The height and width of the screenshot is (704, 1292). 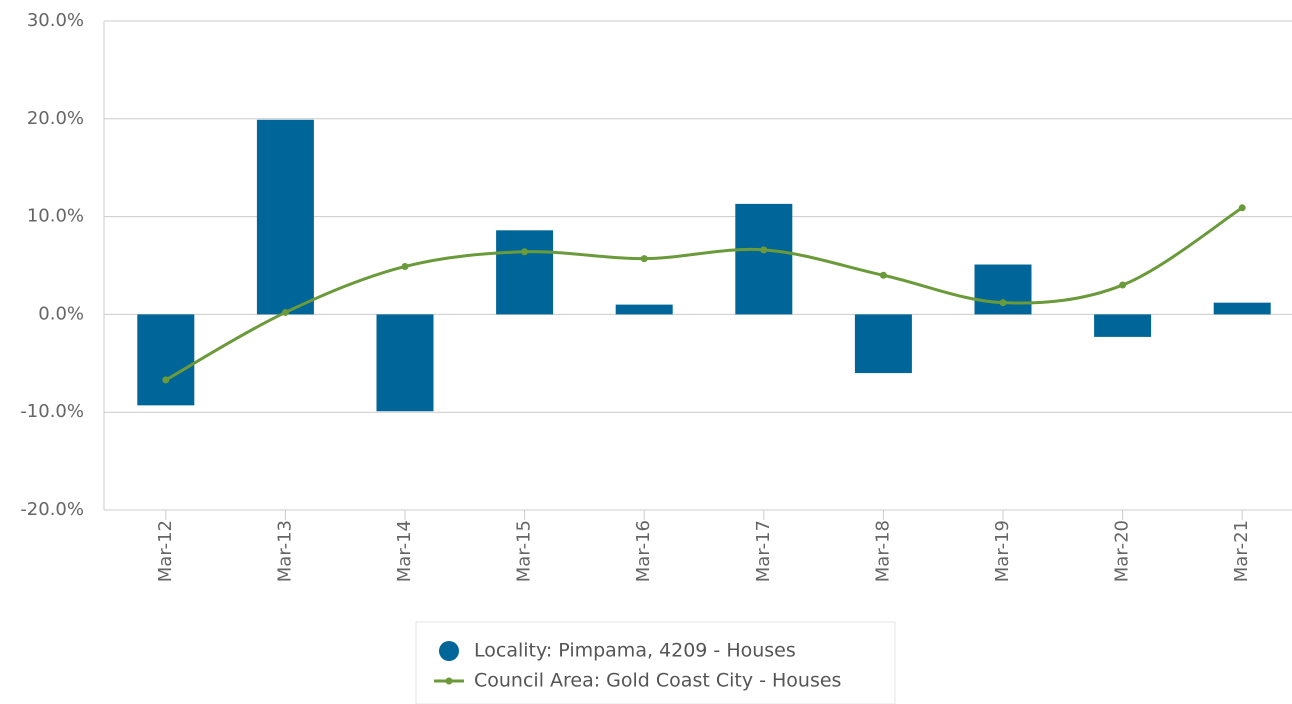 I want to click on y-tick-label: 10.0%, so click(x=55, y=216).